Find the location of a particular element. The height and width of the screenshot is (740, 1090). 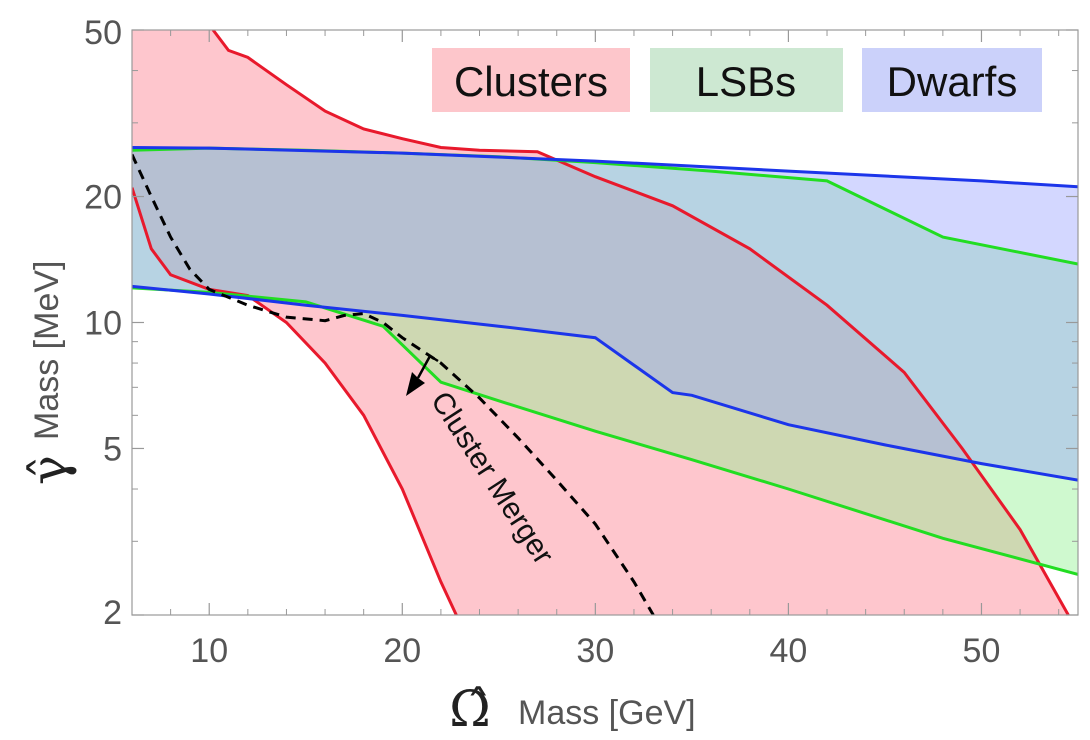

y-axis-title: γ̂ Mass [MeV] is located at coordinates (49, 373).